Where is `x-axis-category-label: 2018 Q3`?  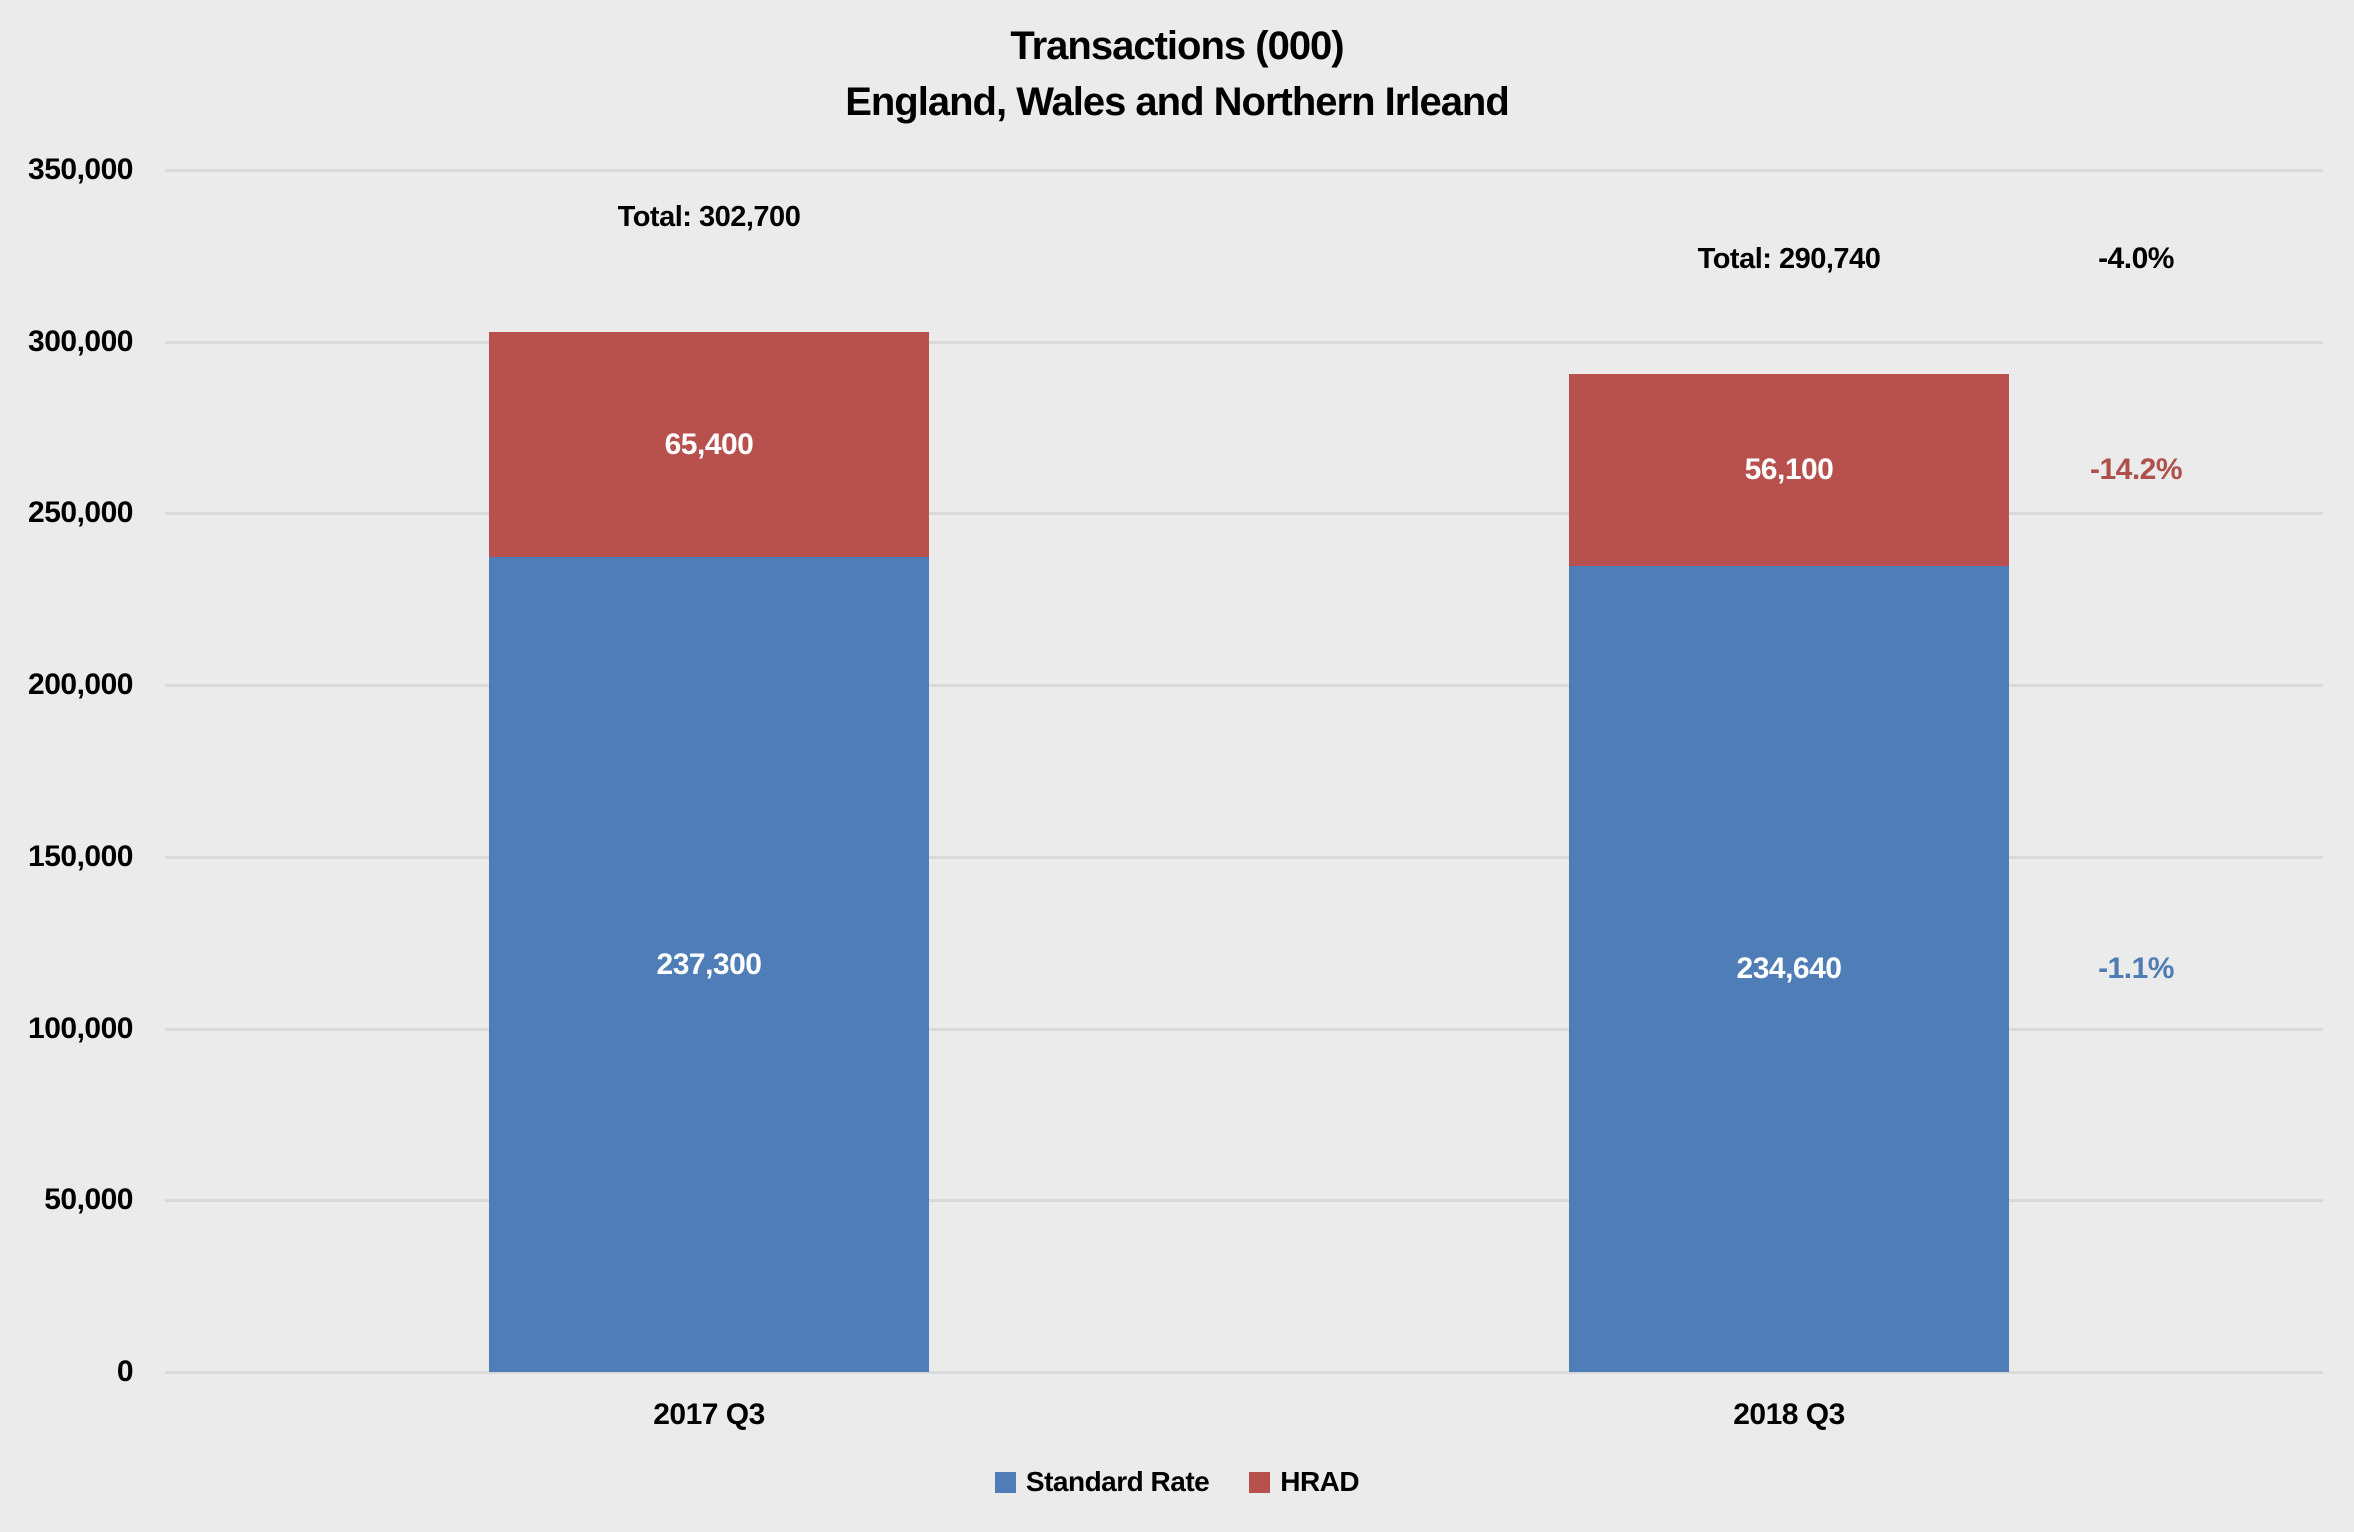
x-axis-category-label: 2018 Q3 is located at coordinates (1789, 1414).